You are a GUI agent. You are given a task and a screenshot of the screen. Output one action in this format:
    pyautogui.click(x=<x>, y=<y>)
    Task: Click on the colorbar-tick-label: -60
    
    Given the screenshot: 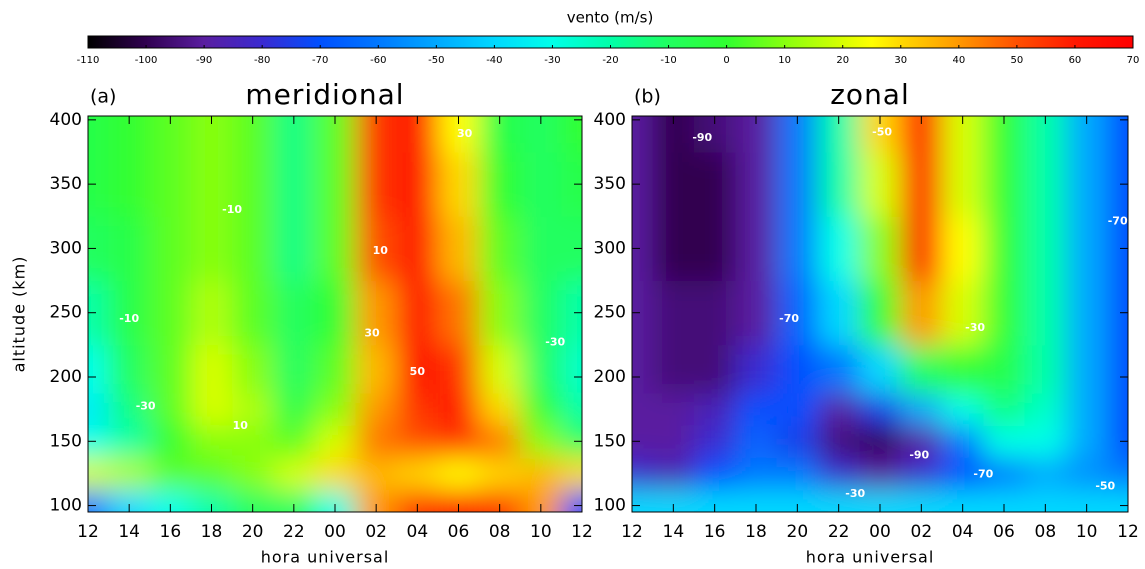 What is the action you would take?
    pyautogui.click(x=378, y=60)
    